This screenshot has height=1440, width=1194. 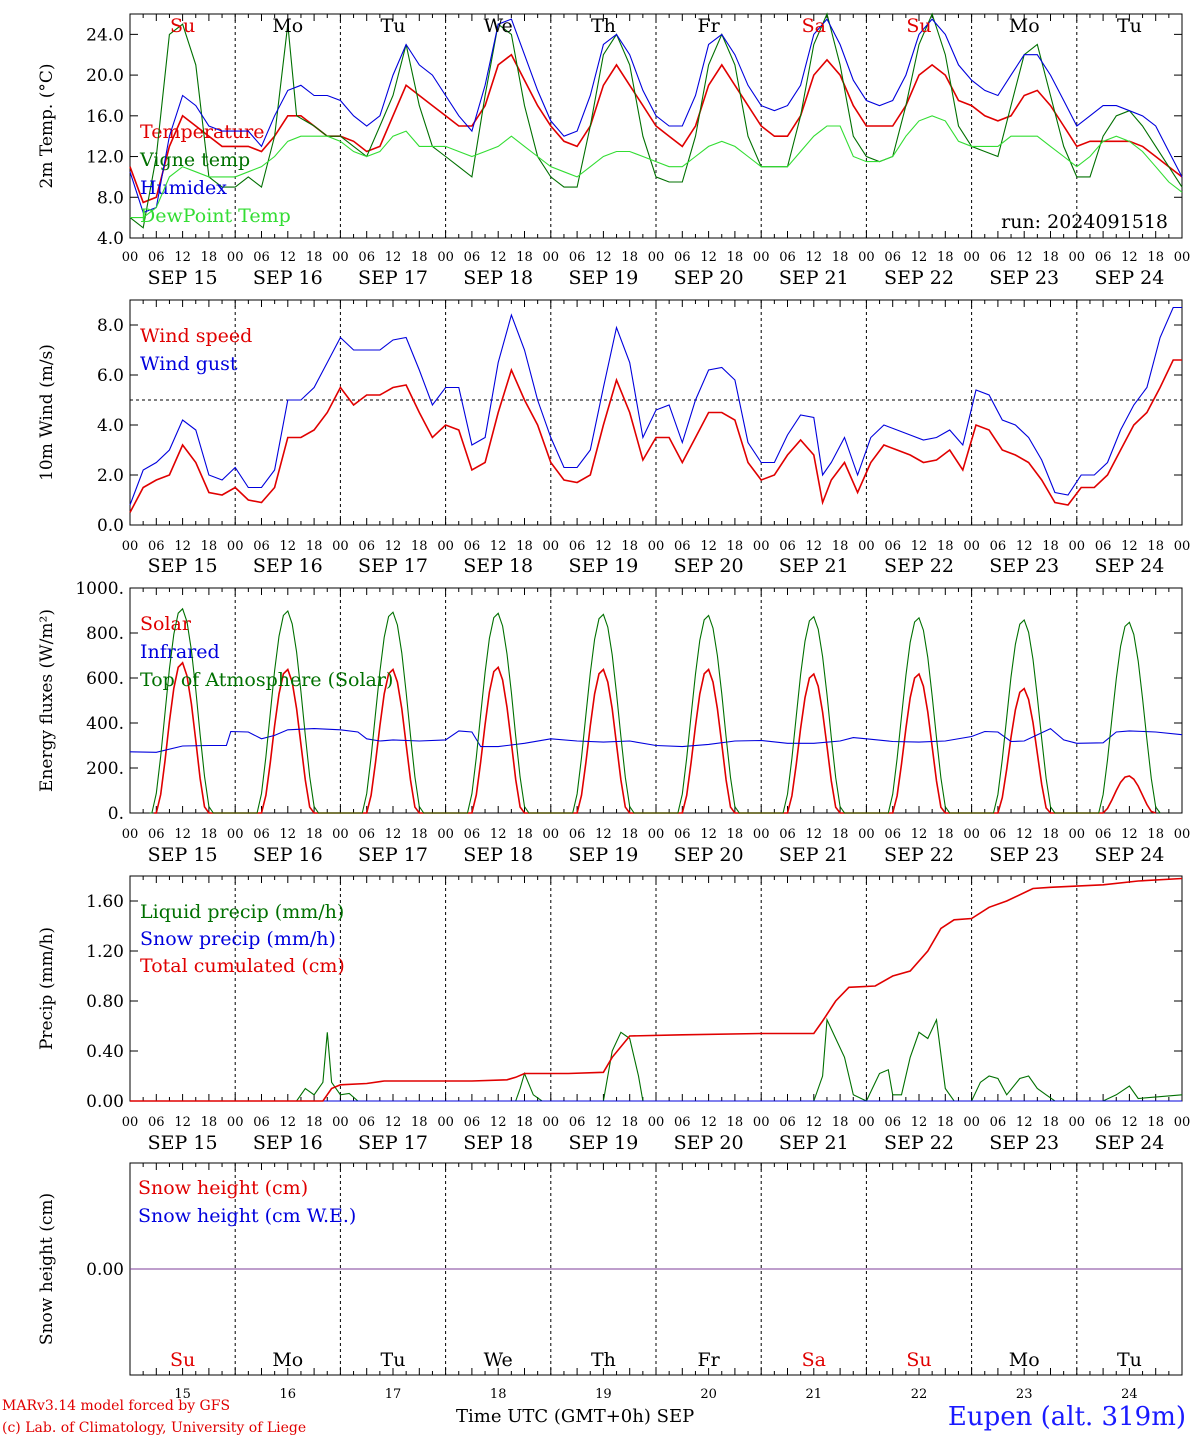 What do you see at coordinates (498, 566) in the screenshot?
I see `panel2-date-label: SEP 18` at bounding box center [498, 566].